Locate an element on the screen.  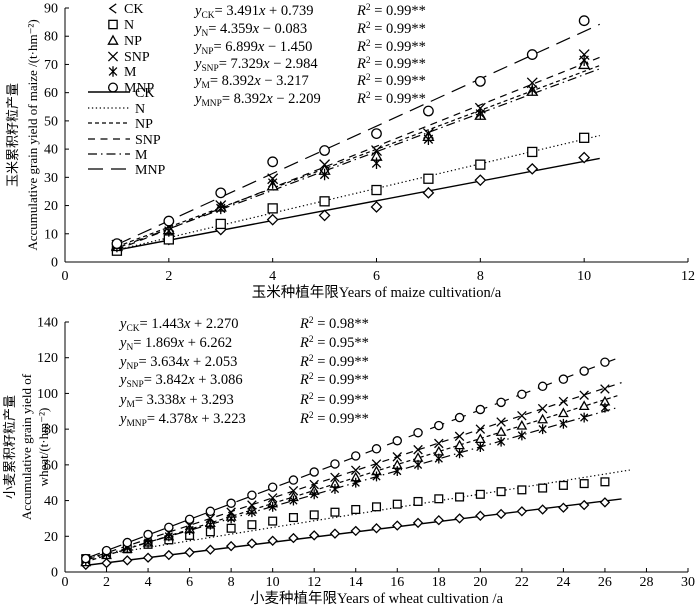
x-tick-label: 2 is located at coordinates (106, 582).